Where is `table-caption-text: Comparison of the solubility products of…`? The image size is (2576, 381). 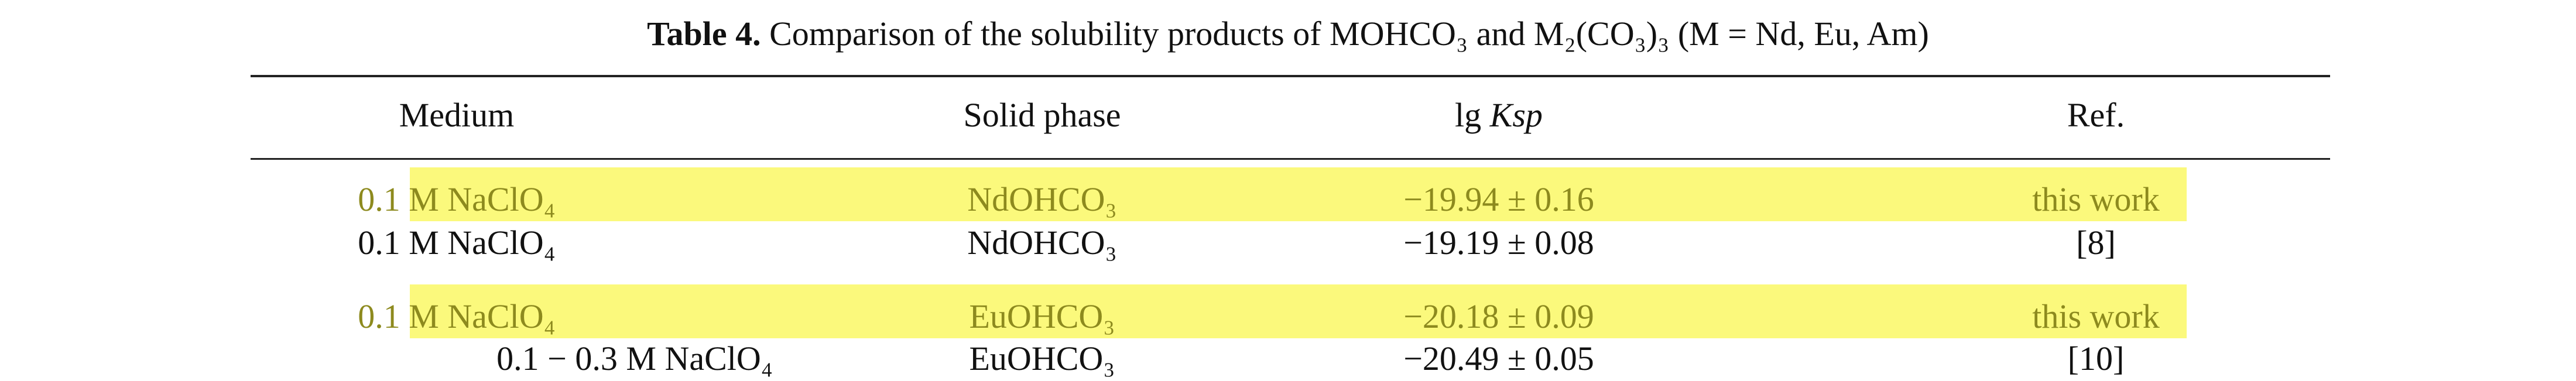 table-caption-text: Comparison of the solubility products of… is located at coordinates (1349, 34).